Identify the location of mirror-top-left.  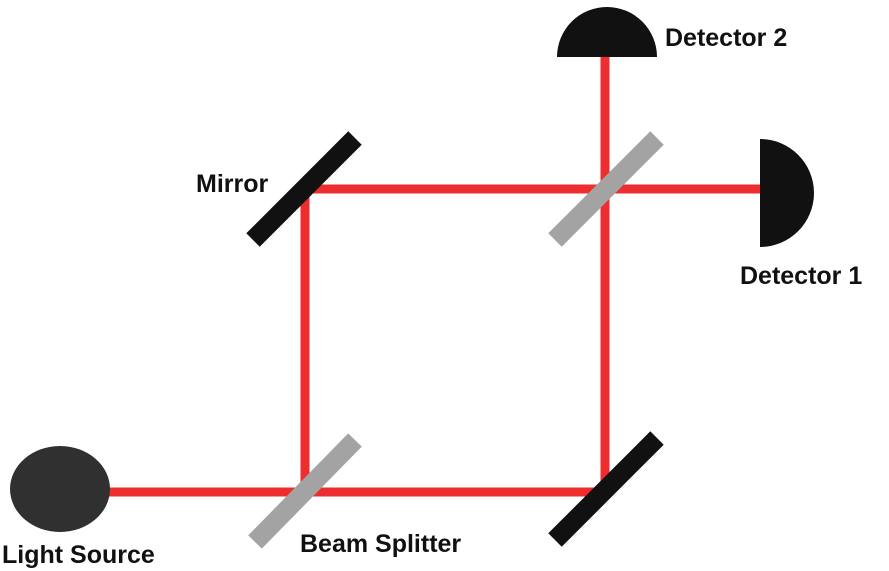
(304, 189).